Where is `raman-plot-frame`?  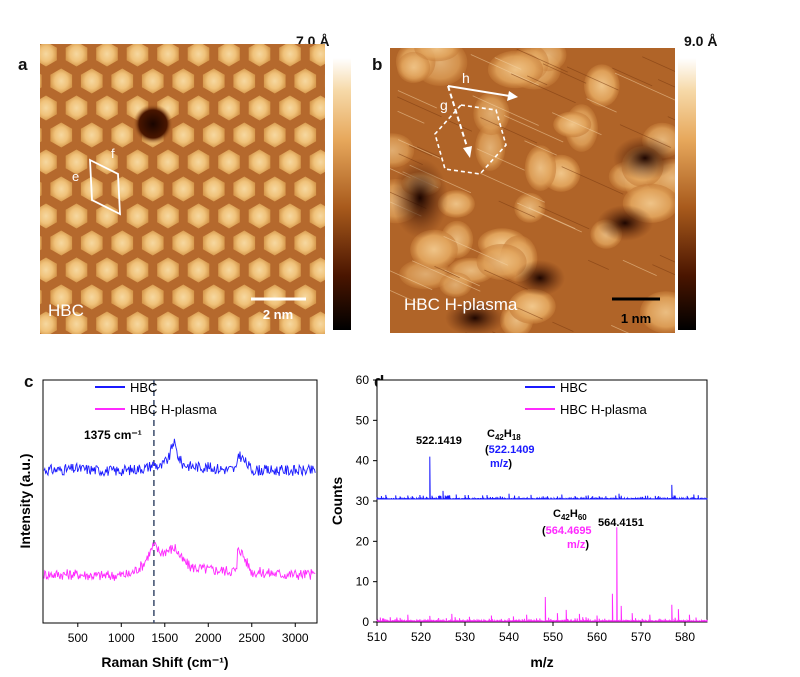 raman-plot-frame is located at coordinates (180, 501).